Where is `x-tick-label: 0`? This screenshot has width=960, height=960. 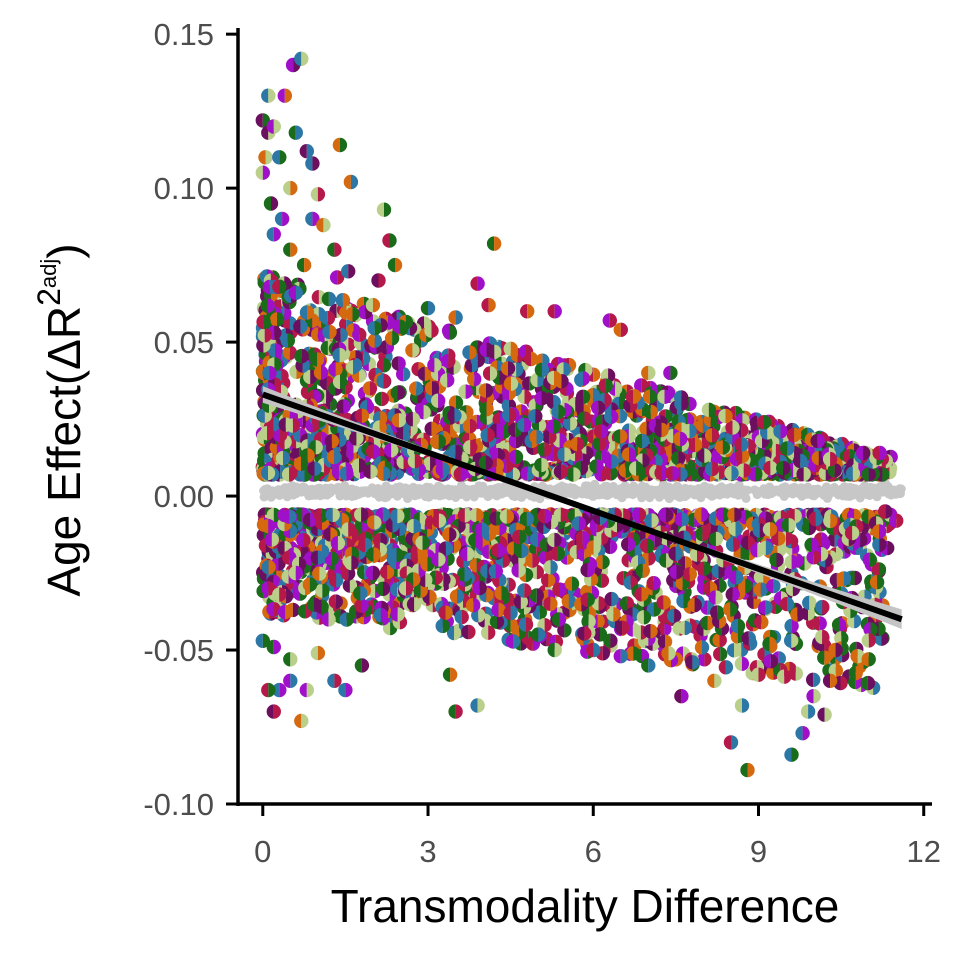 x-tick-label: 0 is located at coordinates (262, 851).